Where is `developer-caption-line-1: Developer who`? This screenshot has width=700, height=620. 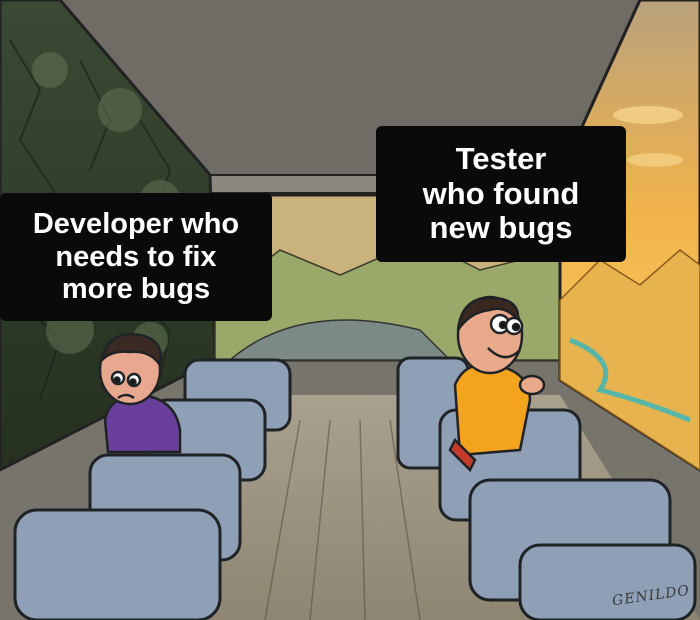 developer-caption-line-1: Developer who is located at coordinates (136, 224).